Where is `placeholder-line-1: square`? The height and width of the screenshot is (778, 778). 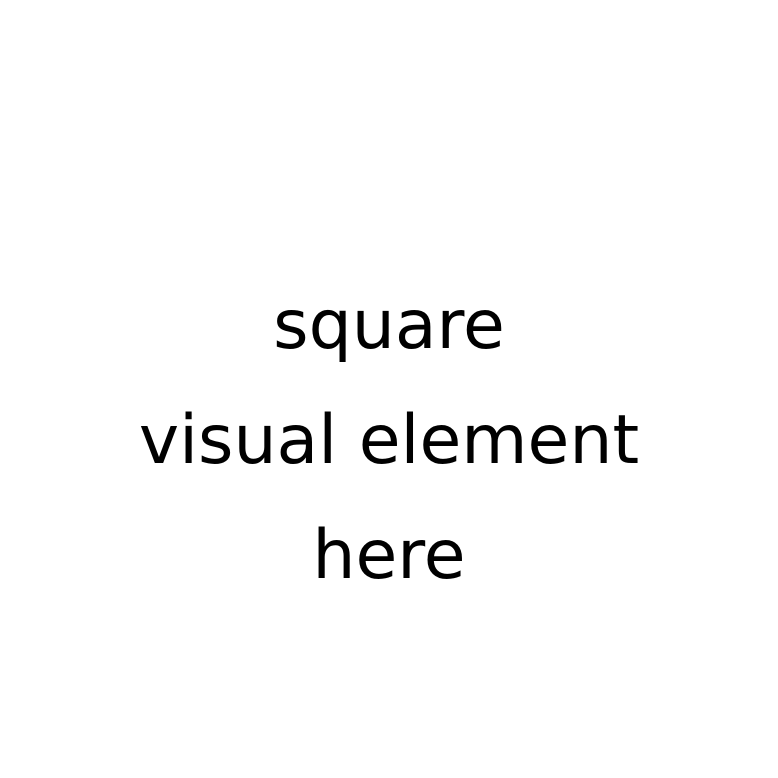 placeholder-line-1: square is located at coordinates (389, 325).